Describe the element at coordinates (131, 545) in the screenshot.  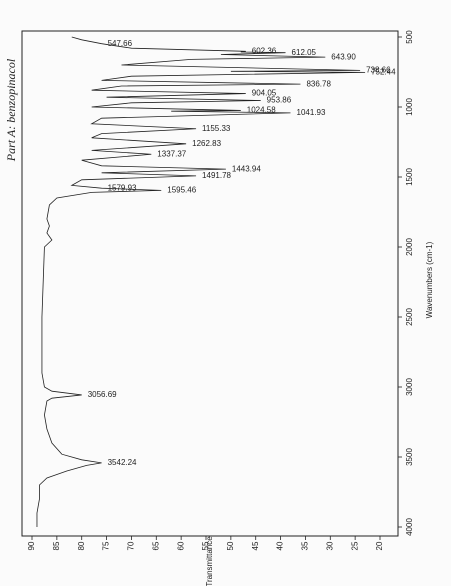
I see `y-tick-label: 70` at that location.